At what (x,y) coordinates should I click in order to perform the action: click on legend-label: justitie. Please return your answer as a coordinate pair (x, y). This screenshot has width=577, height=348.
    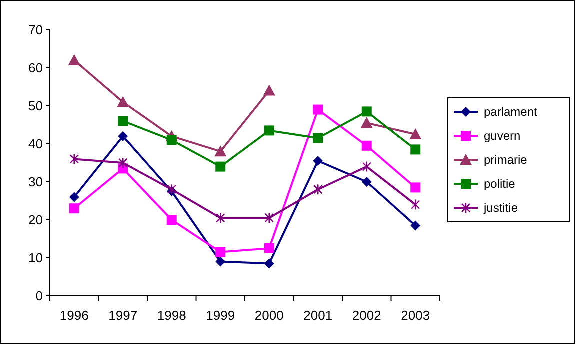
    Looking at the image, I should click on (500, 208).